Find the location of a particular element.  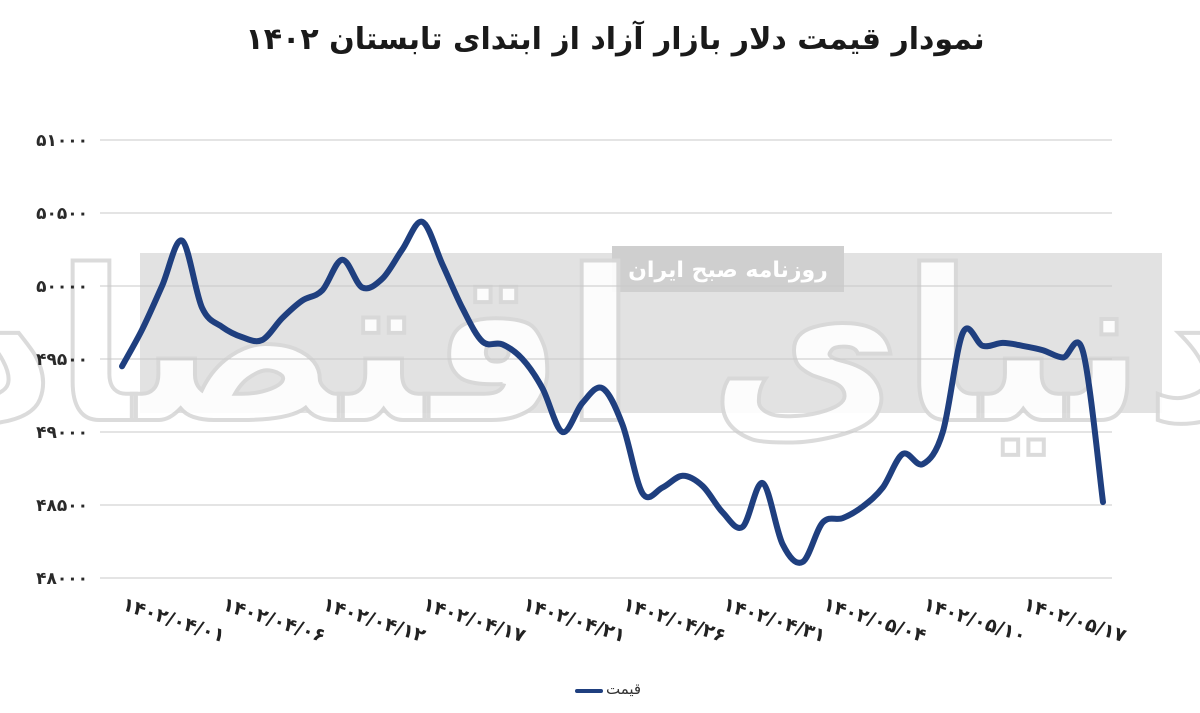

y-tick-label: ۵۱۰۰۰ is located at coordinates (62, 141).